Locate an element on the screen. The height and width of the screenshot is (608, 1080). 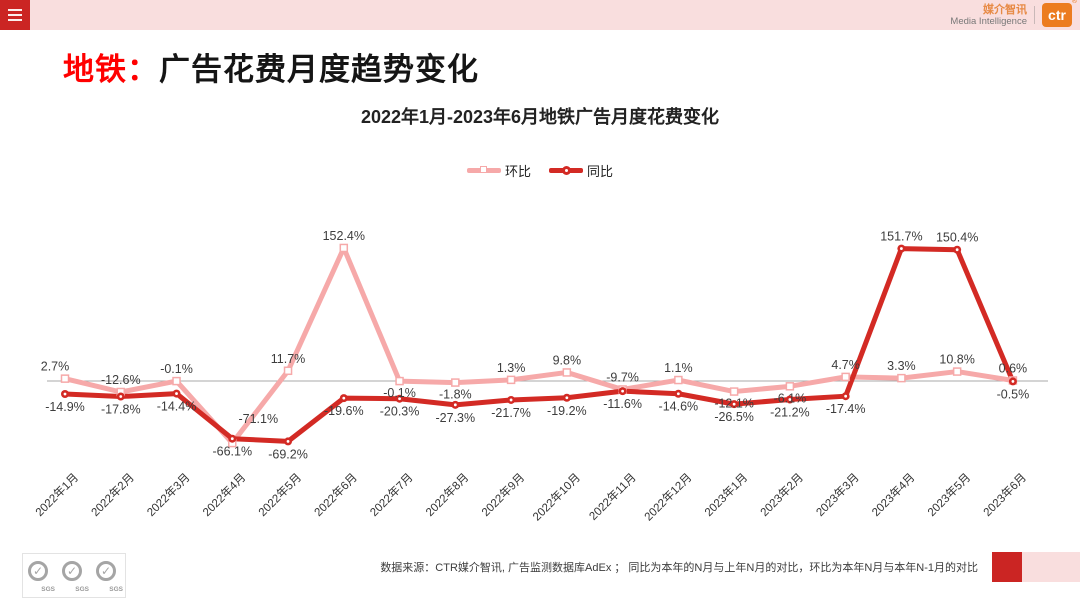
yoy-value-label: -0.5% is located at coordinates (1013, 394).